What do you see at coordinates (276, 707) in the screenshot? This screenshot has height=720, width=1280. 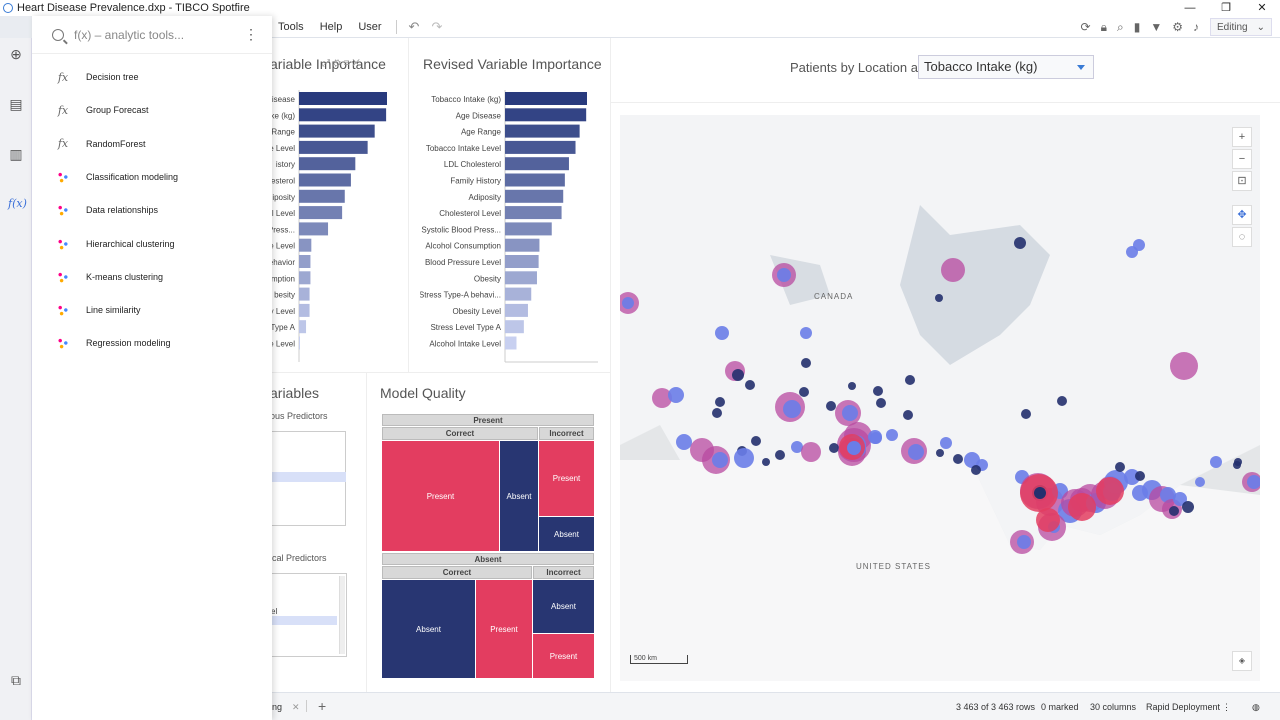 I see `page-tab: ing` at bounding box center [276, 707].